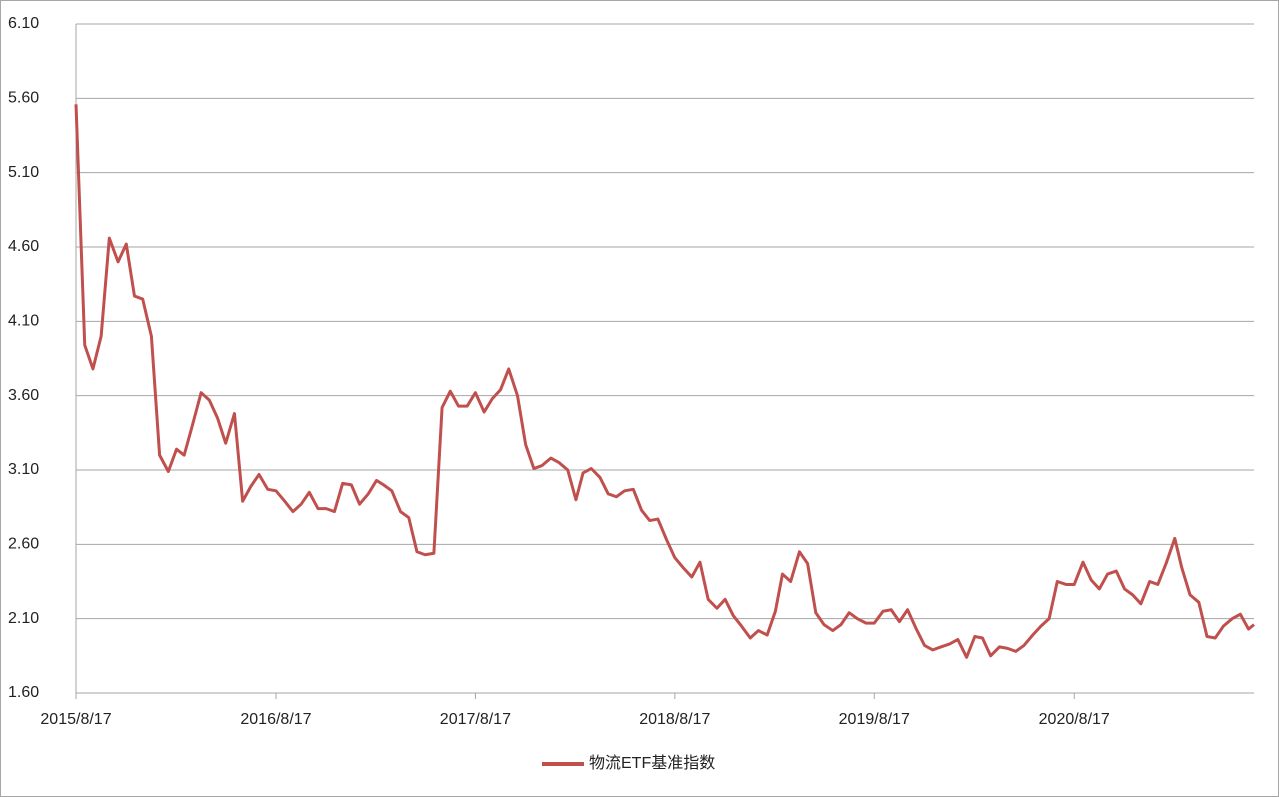 The height and width of the screenshot is (797, 1279). I want to click on x-tick-label: 2018/8/17, so click(674, 719).